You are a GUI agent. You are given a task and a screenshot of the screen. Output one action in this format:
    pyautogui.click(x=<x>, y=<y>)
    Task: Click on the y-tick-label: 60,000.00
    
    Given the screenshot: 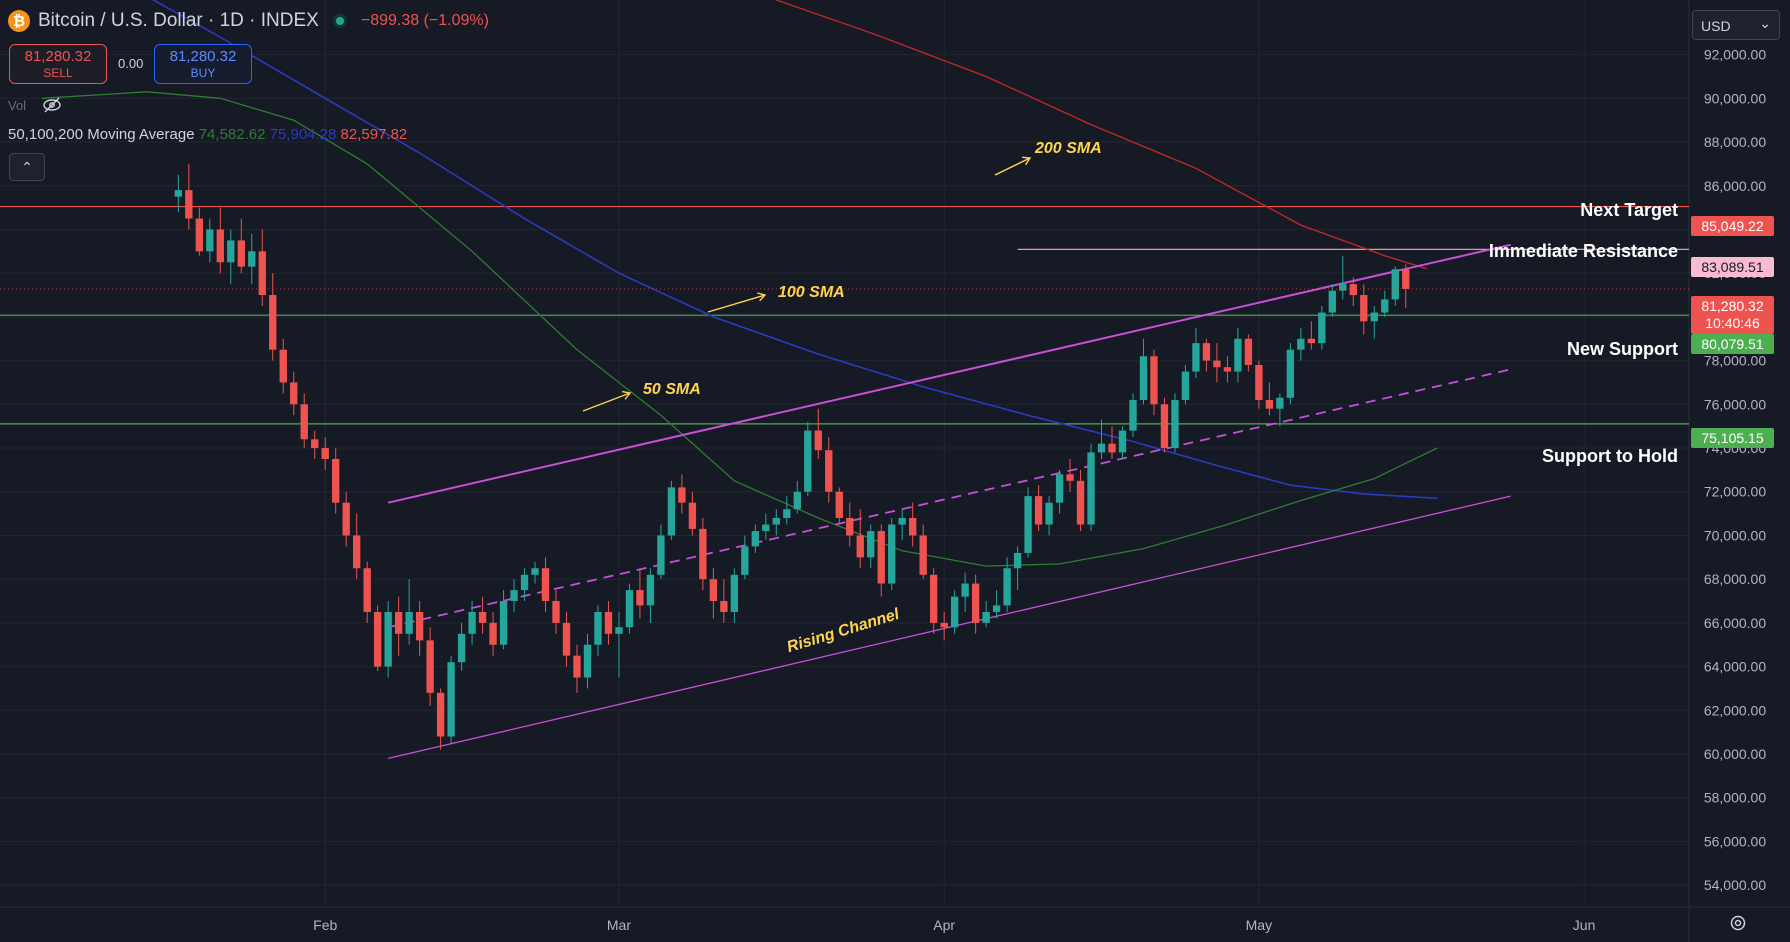 What is the action you would take?
    pyautogui.click(x=1735, y=754)
    